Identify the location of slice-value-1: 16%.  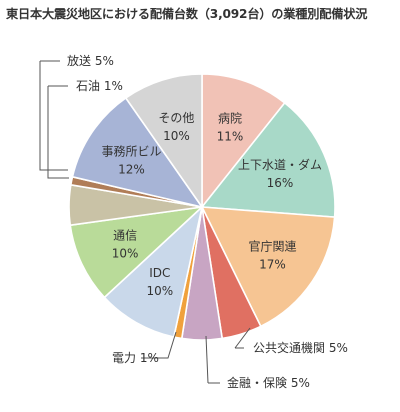
(280, 183).